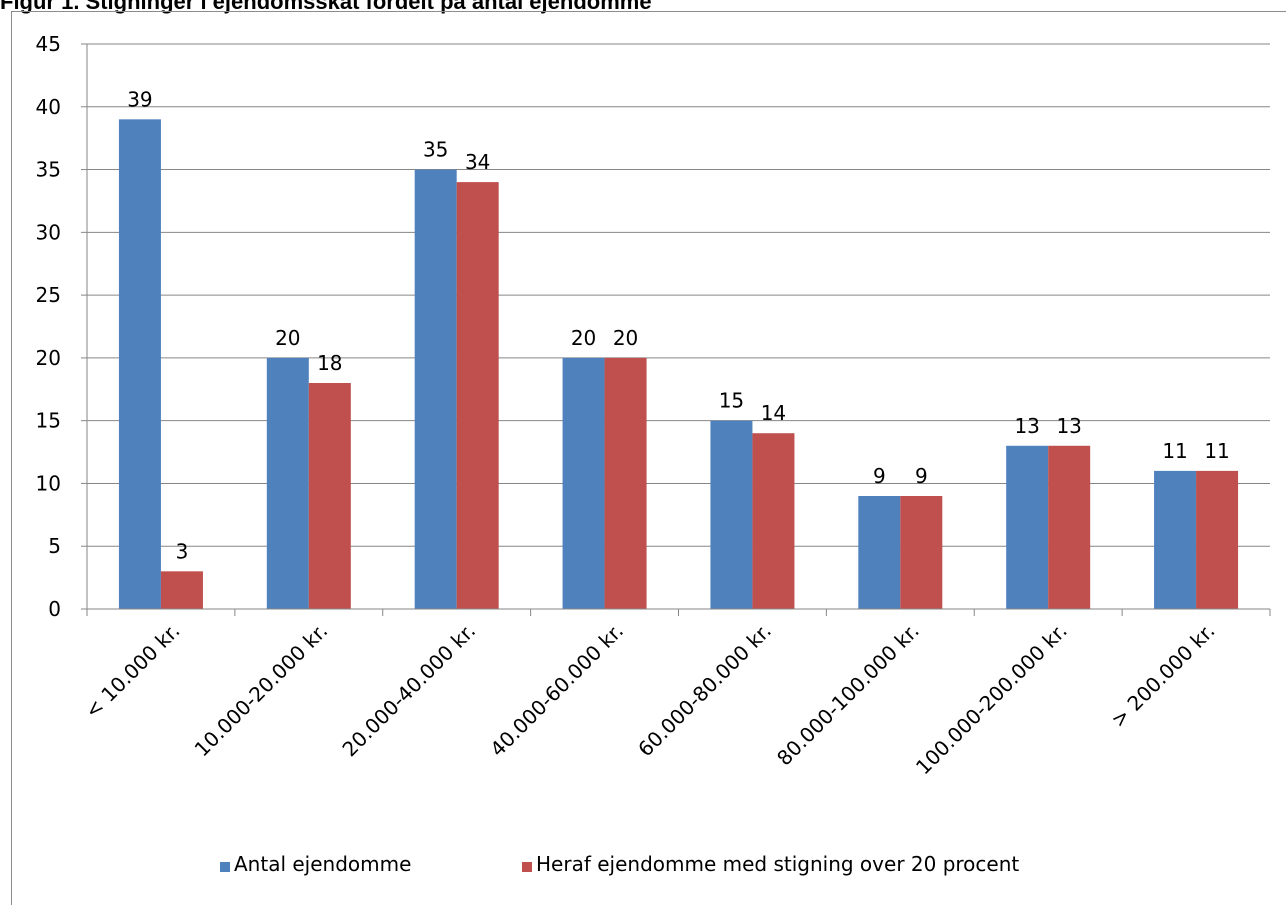  I want to click on y-tick-label: 25, so click(48, 295).